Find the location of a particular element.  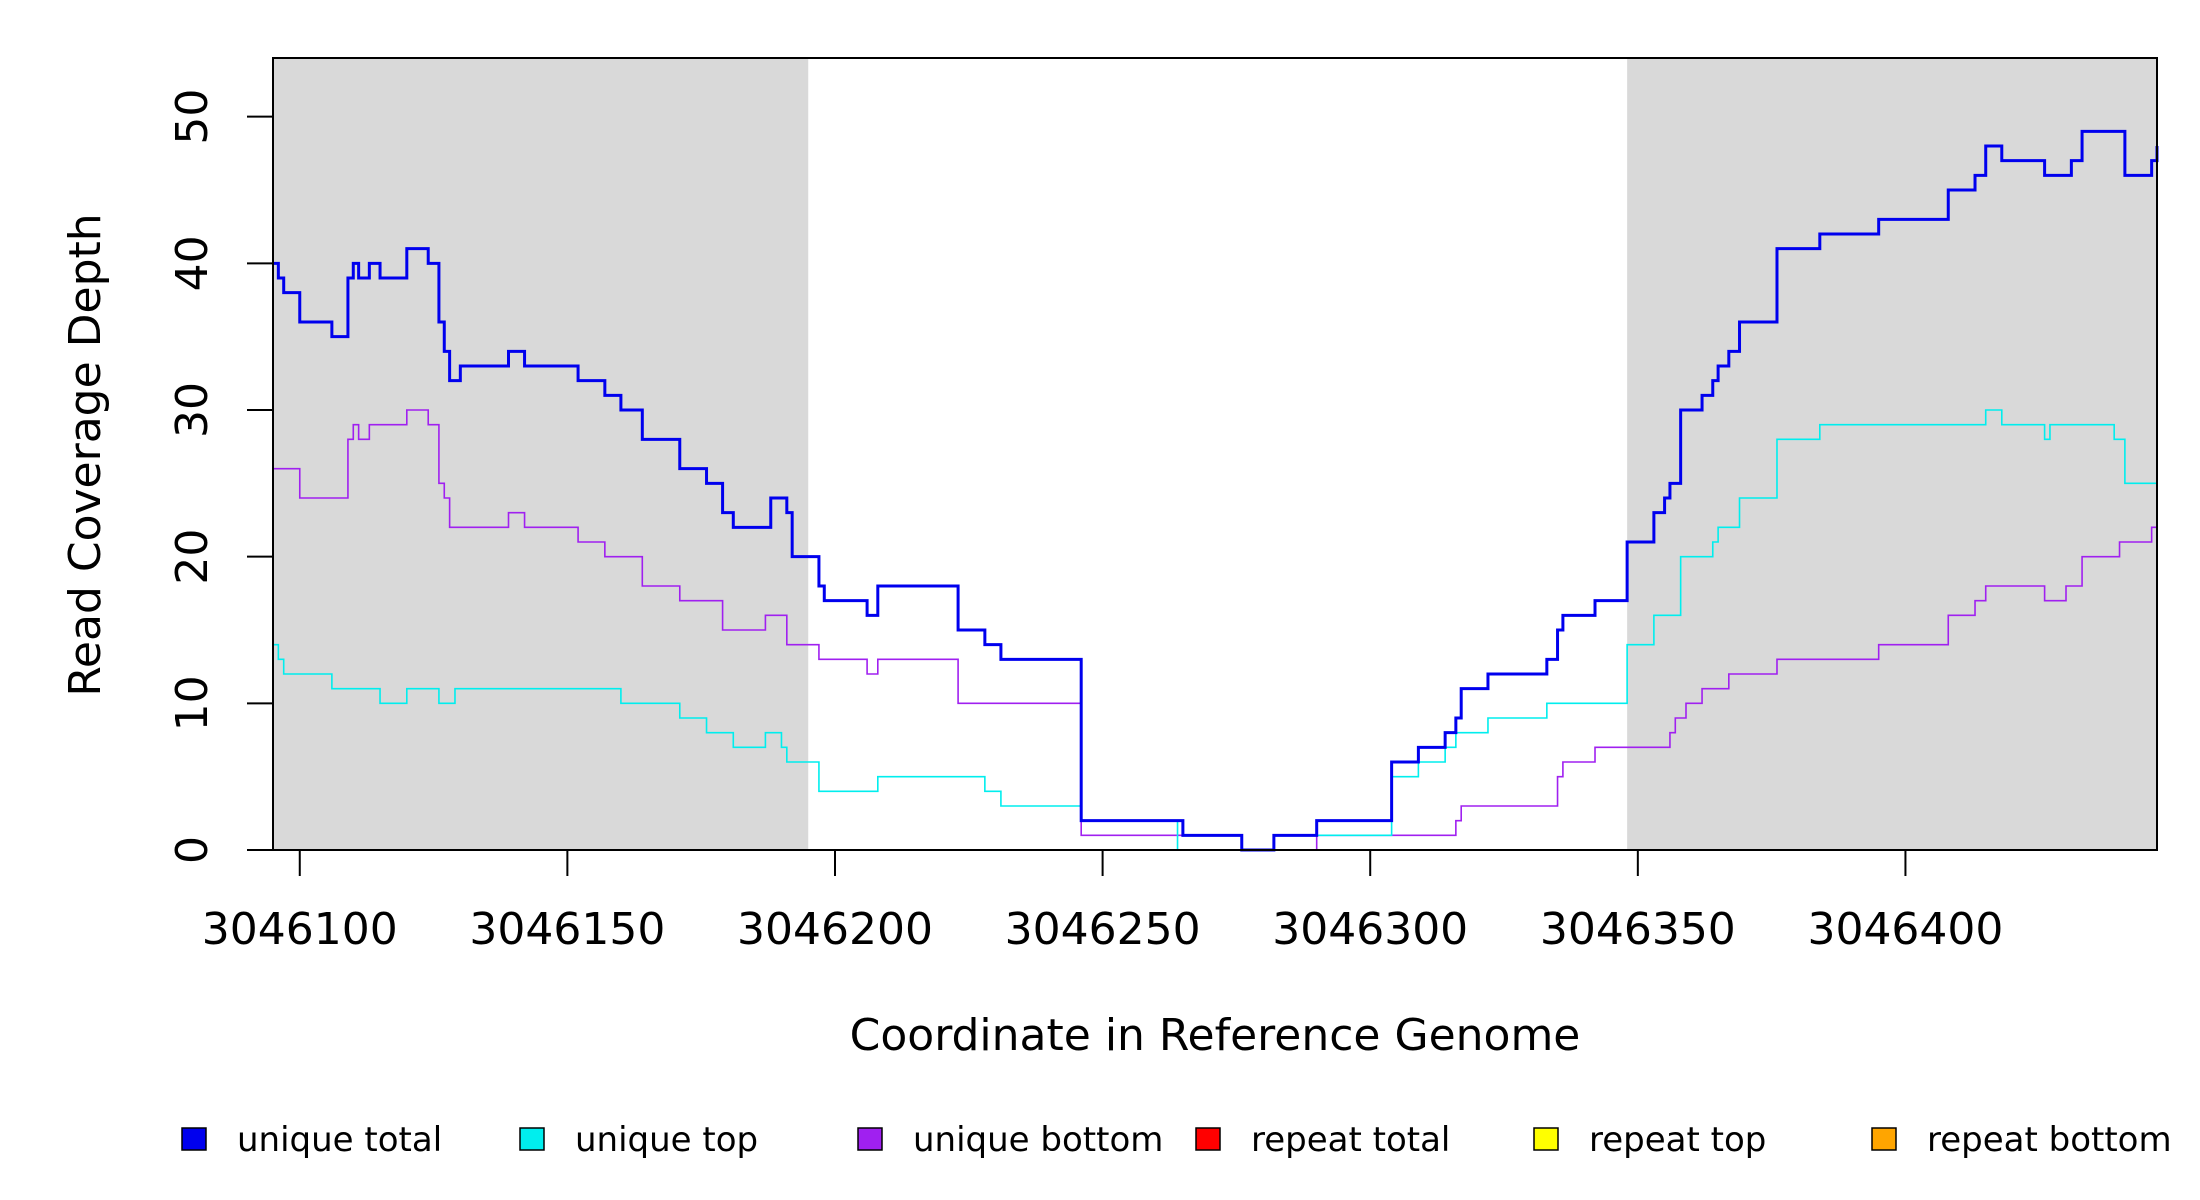

x-tick-label: 3046350 is located at coordinates (1638, 929).